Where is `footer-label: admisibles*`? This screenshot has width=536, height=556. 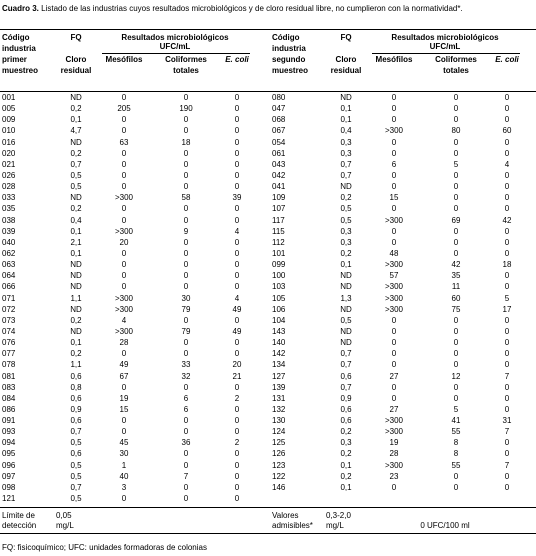
footer-label: admisibles* is located at coordinates (292, 525).